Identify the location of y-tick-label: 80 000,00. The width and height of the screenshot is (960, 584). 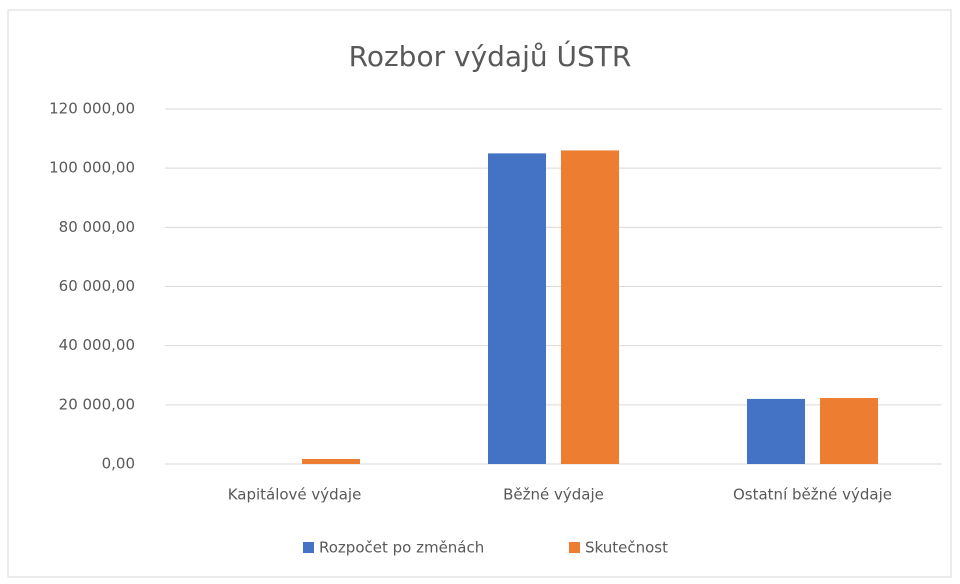
(97, 227).